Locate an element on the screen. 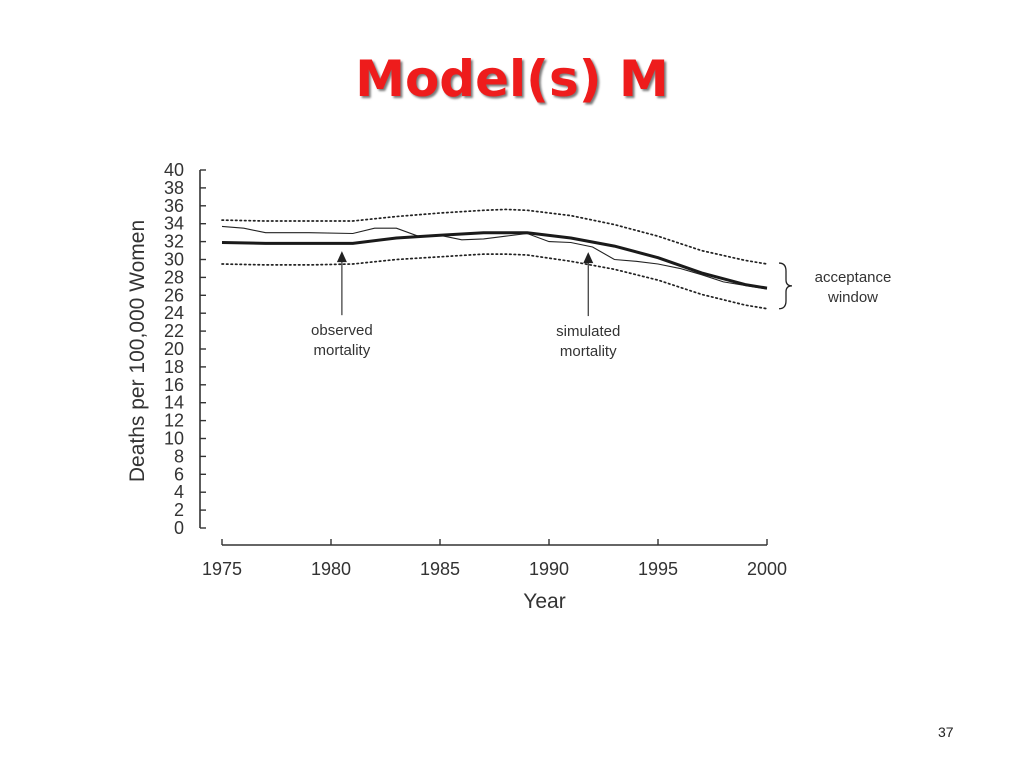 The image size is (1024, 768). y-tick-label: 26 is located at coordinates (174, 295).